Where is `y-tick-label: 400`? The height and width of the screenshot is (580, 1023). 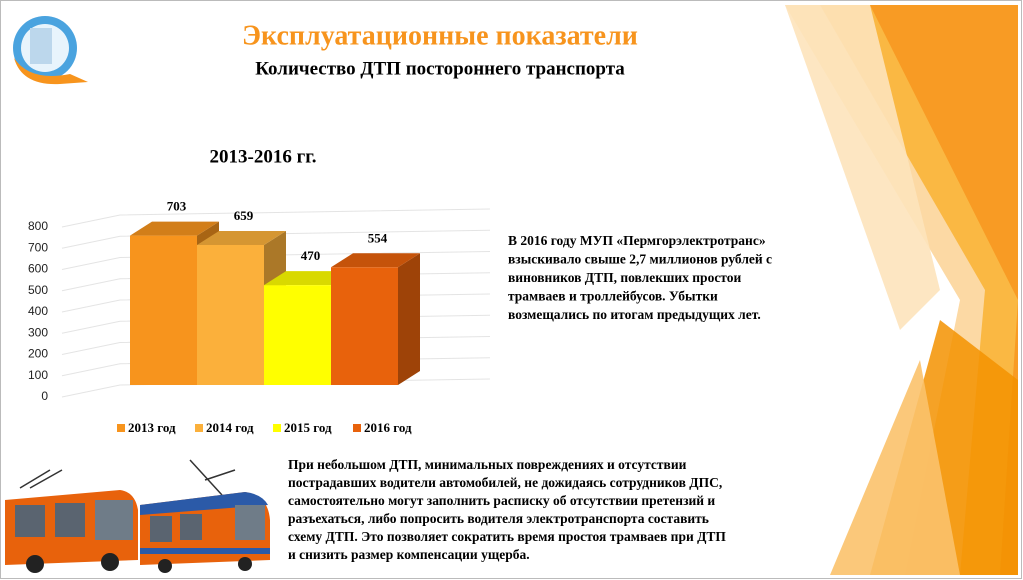 y-tick-label: 400 is located at coordinates (38, 311).